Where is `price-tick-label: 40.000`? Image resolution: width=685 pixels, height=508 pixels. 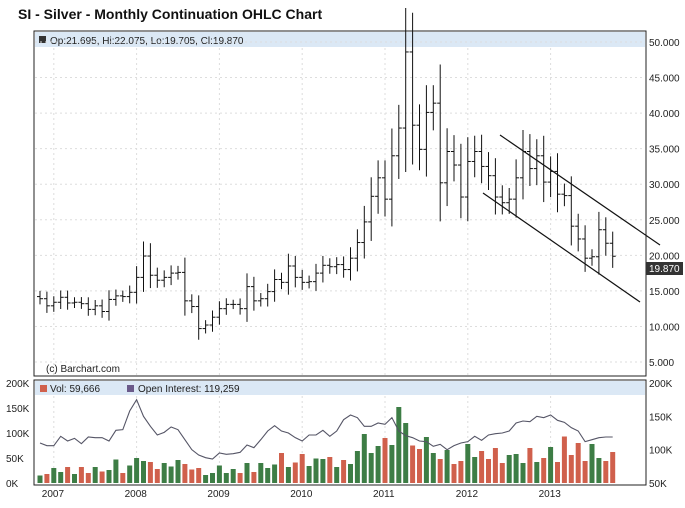
price-tick-label: 40.000 is located at coordinates (664, 114).